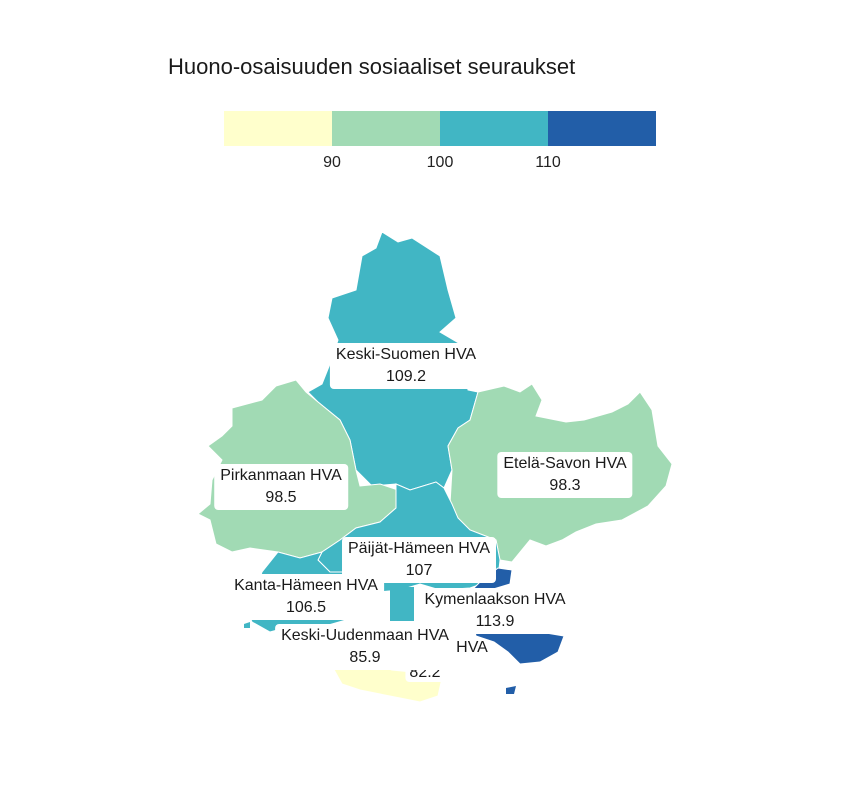 This screenshot has height=792, width=864. Describe the element at coordinates (495, 621) in the screenshot. I see `label-kymenlaakso-value: 113.9` at that location.